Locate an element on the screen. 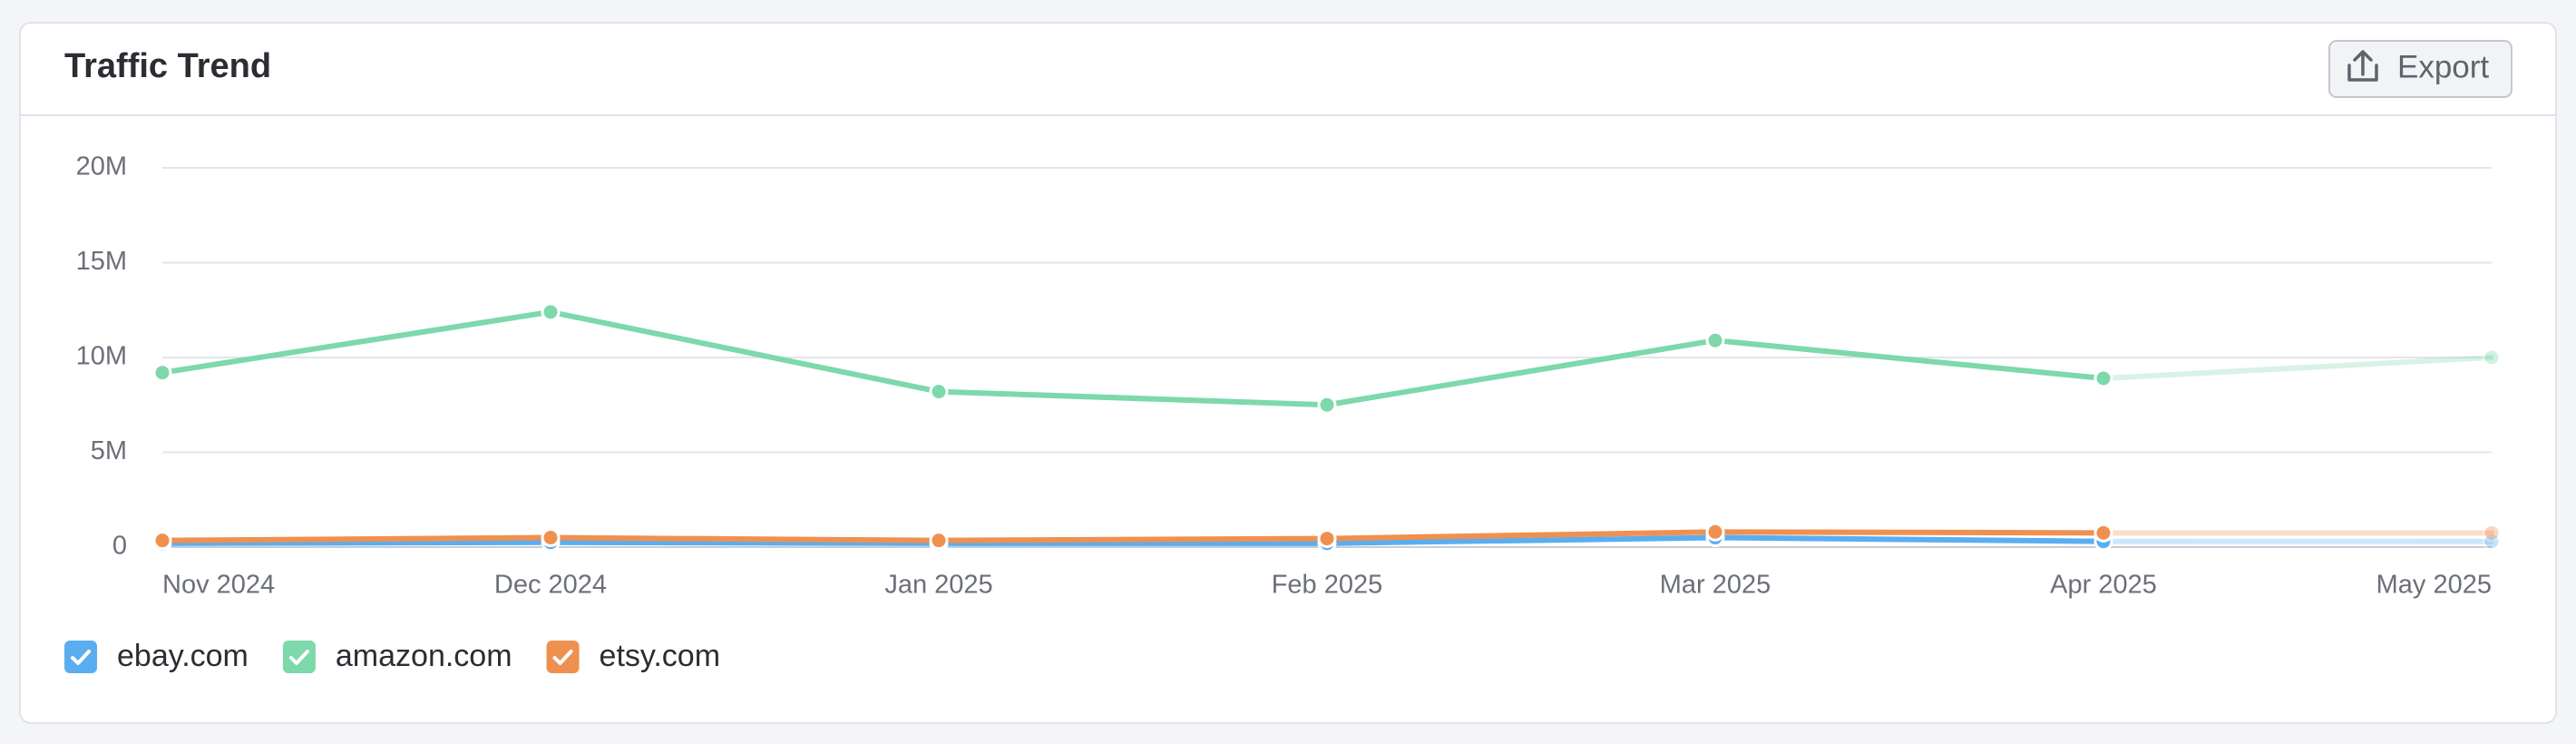 This screenshot has height=744, width=2576. export-icon is located at coordinates (2362, 66).